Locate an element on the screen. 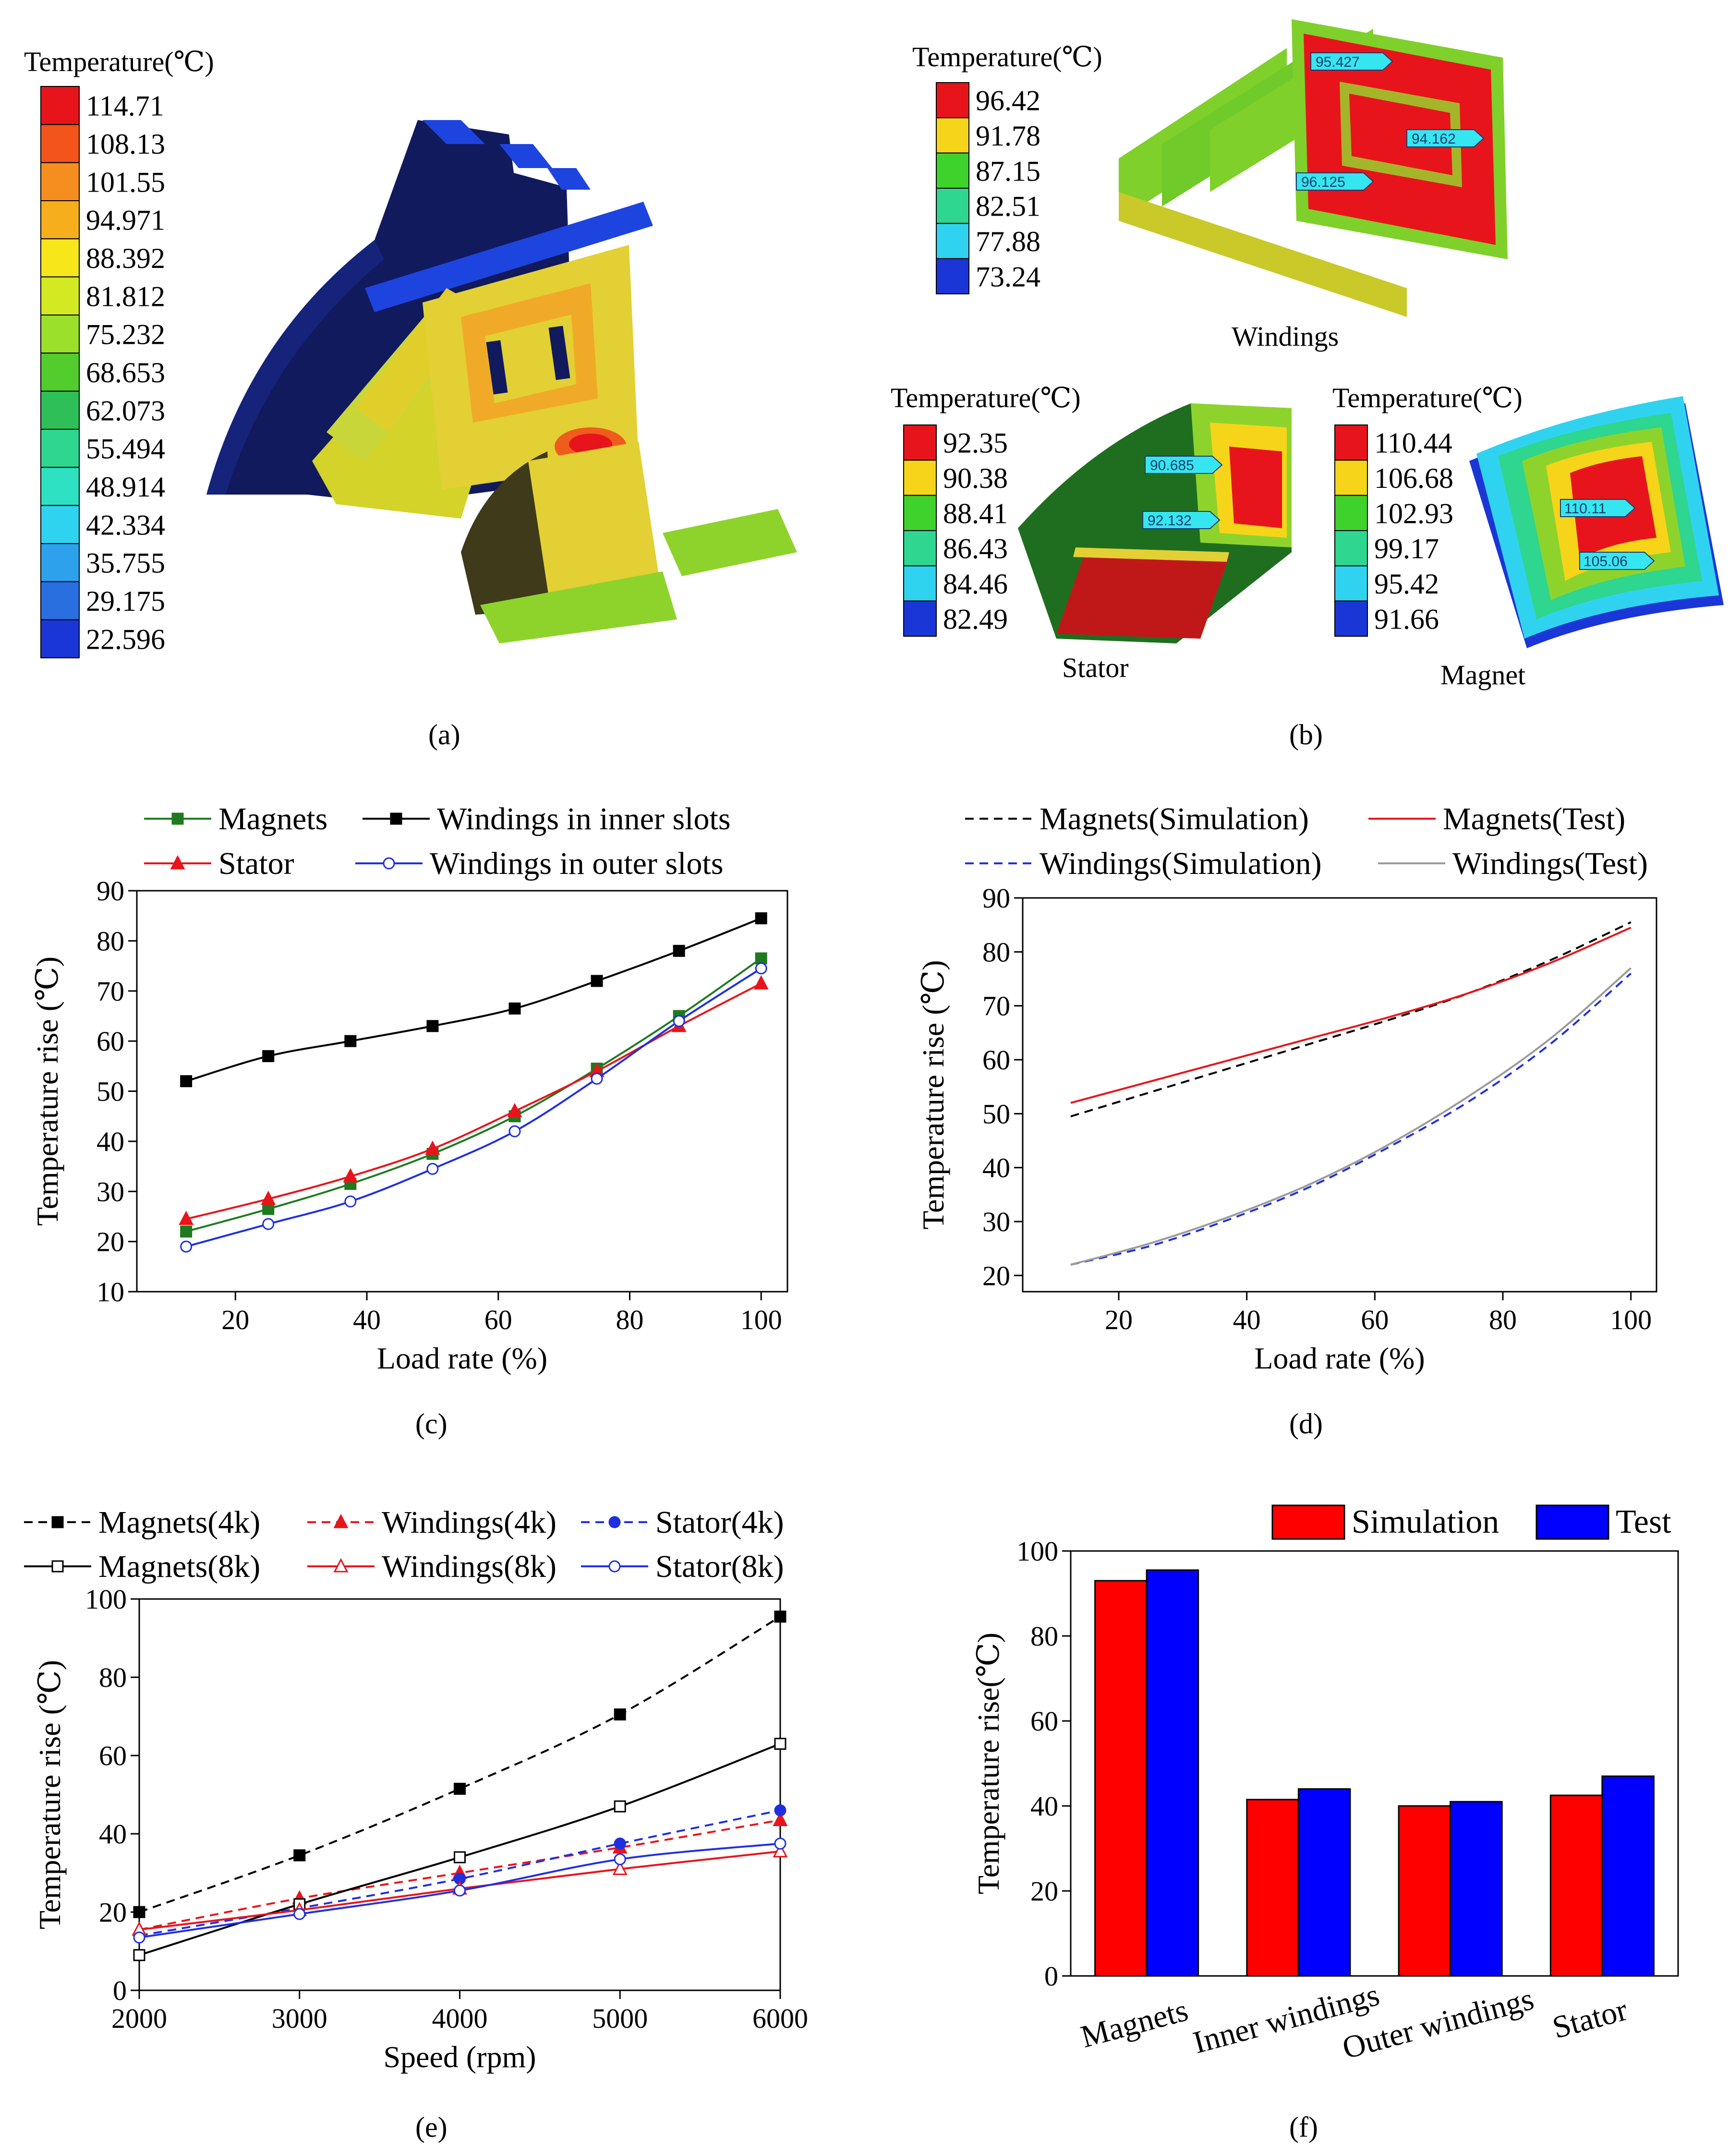 This screenshot has height=2156, width=1729. legend-label: Windings(8k) is located at coordinates (469, 1566).